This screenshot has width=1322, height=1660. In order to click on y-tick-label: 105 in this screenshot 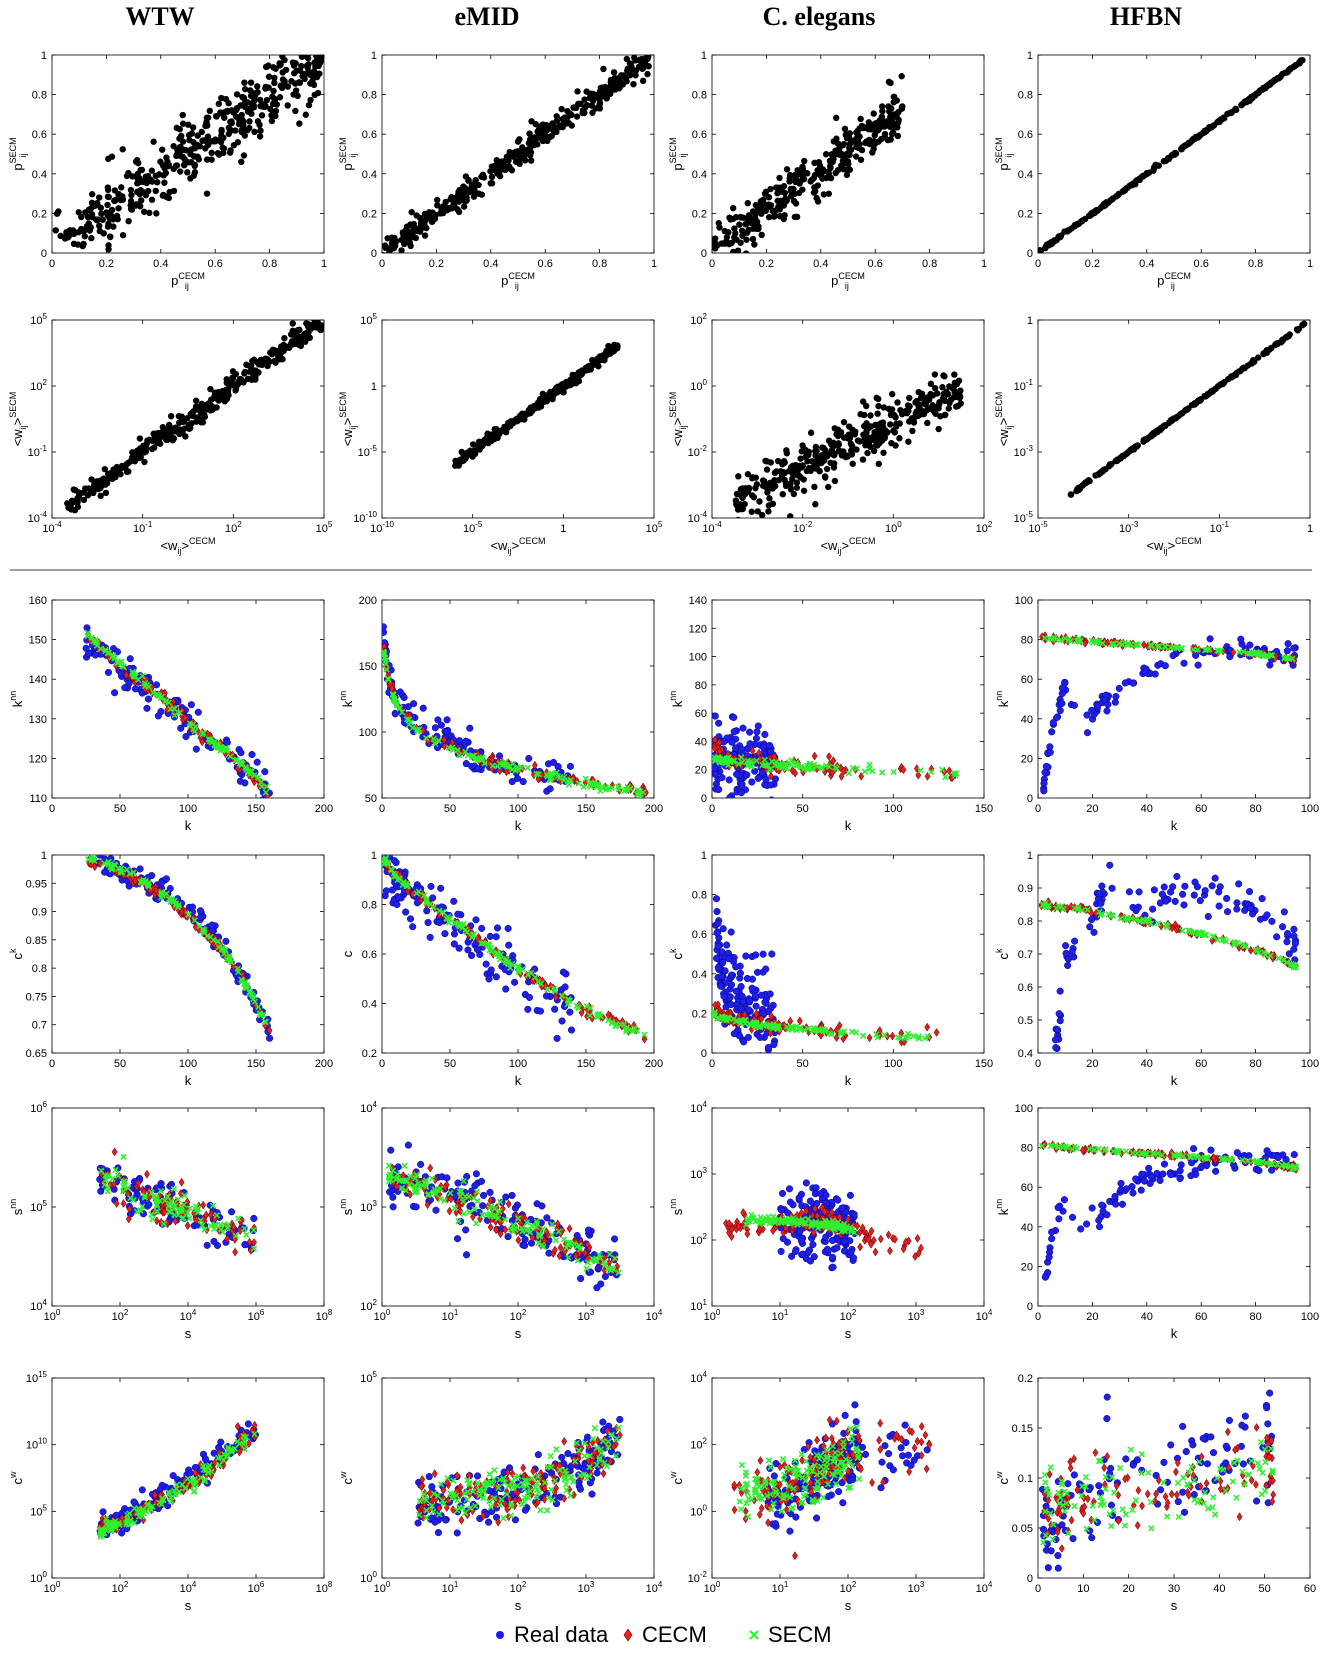, I will do `click(368, 319)`.